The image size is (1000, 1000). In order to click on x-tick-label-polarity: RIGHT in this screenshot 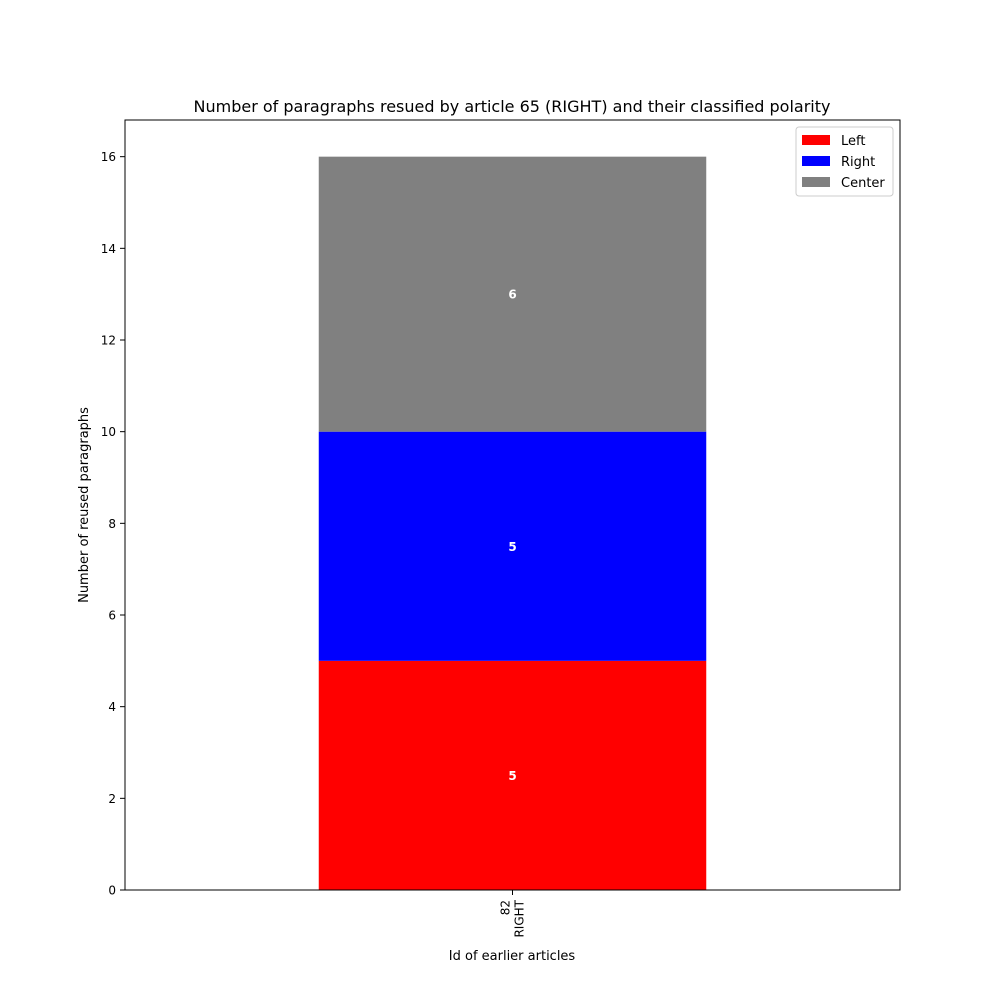, I will do `click(520, 918)`.